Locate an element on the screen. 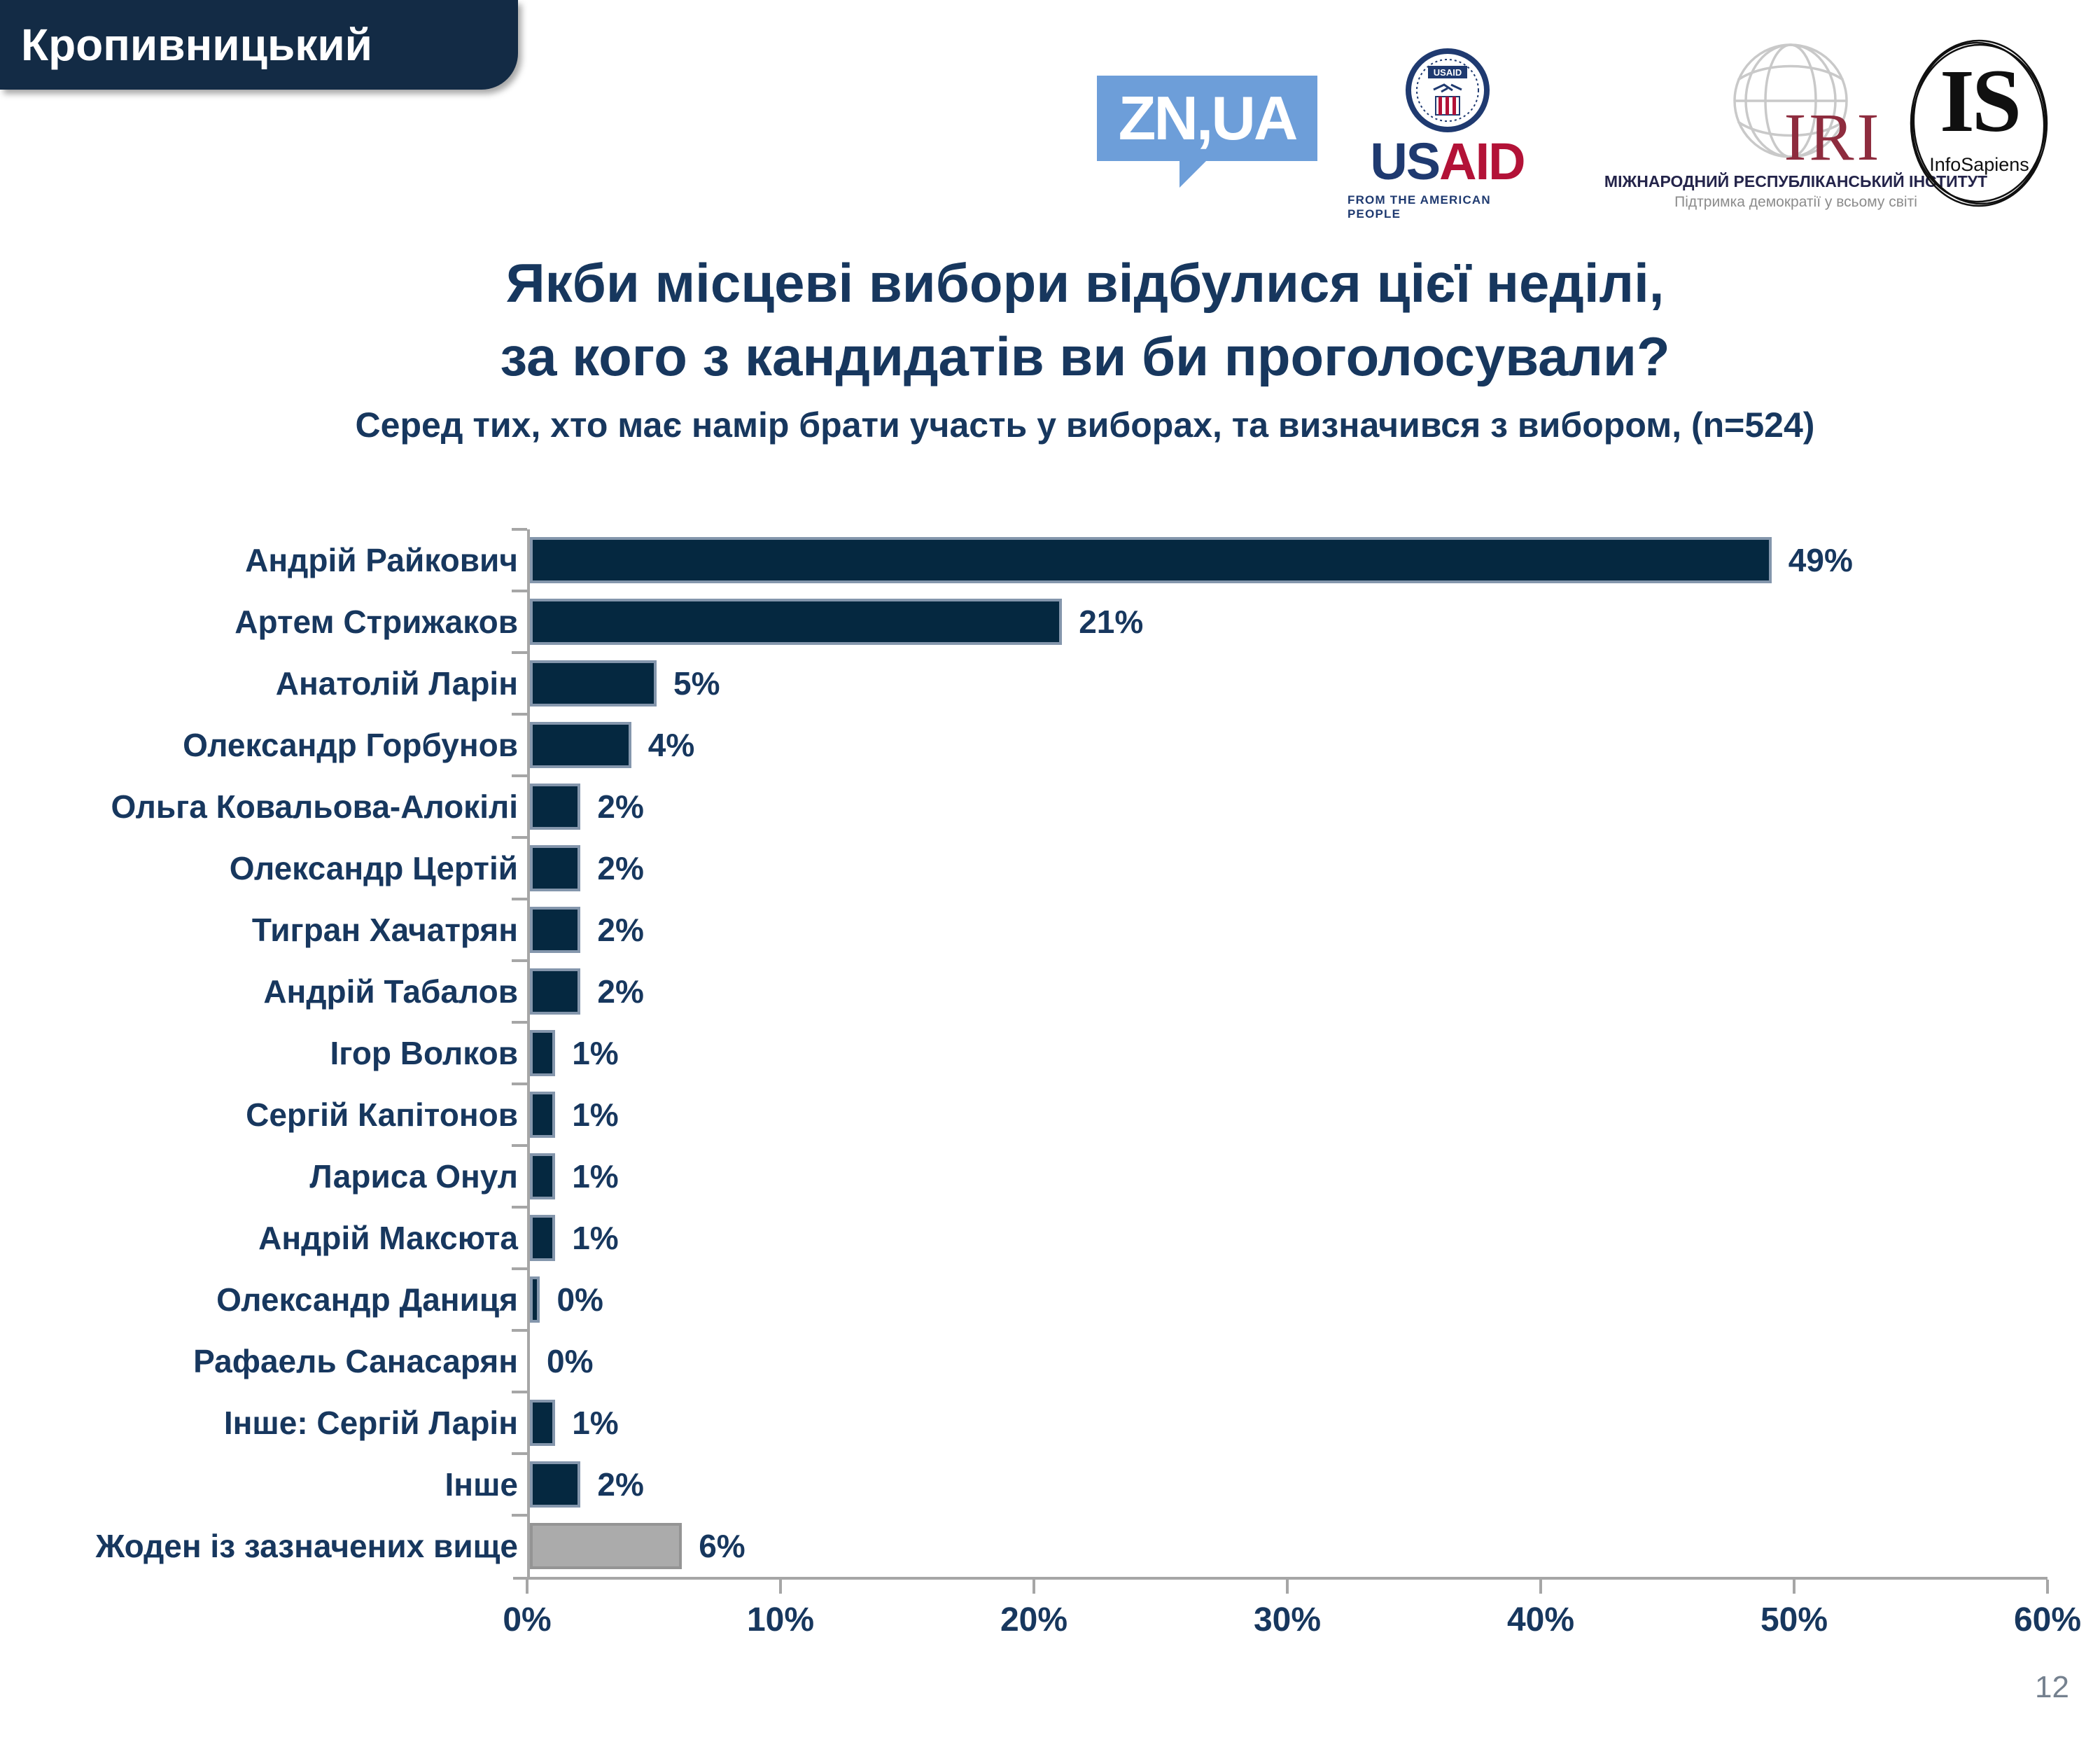 The width and height of the screenshot is (2100, 1740). chart-row: Ольга Ковальова-Алокілі 2% is located at coordinates (1080, 805).